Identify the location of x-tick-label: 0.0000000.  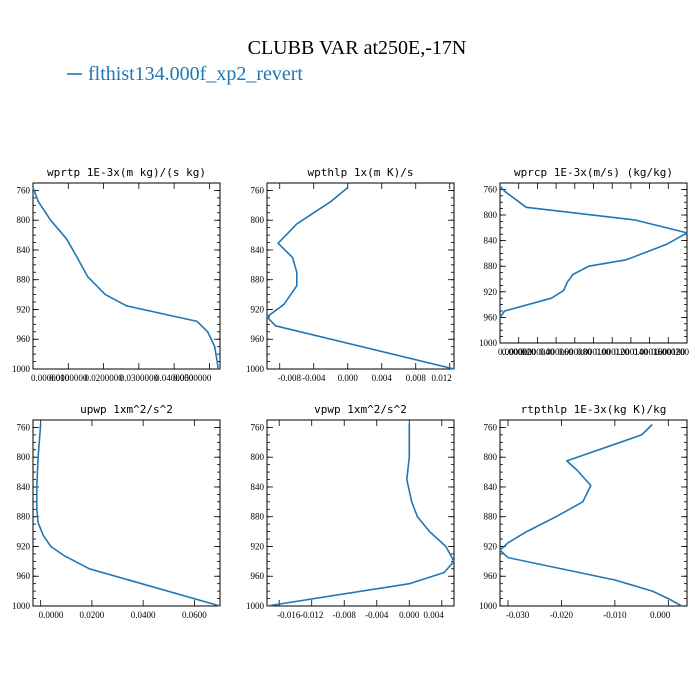
(50, 378).